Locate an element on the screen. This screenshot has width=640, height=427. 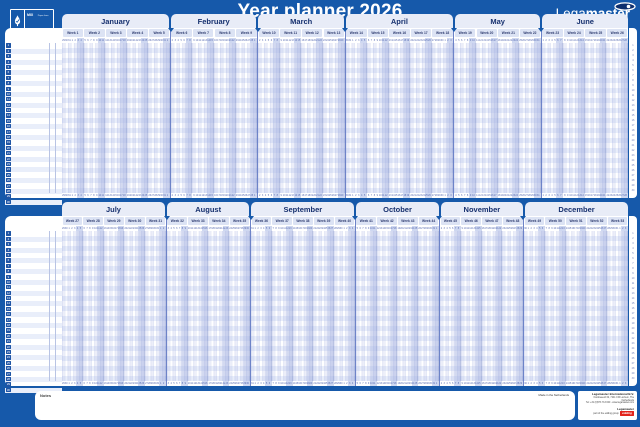
week-label: Week 51 is located at coordinates (576, 221).